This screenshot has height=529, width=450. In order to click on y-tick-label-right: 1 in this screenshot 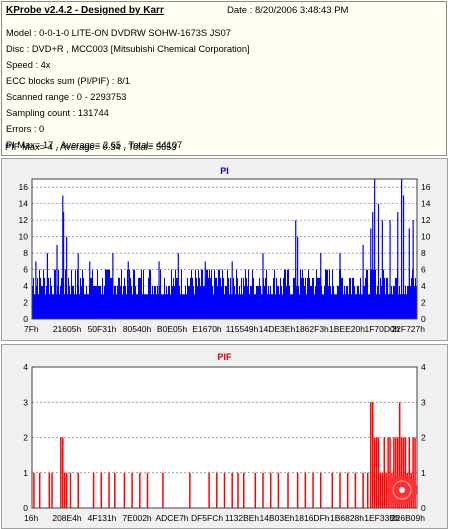, I will do `click(423, 473)`.